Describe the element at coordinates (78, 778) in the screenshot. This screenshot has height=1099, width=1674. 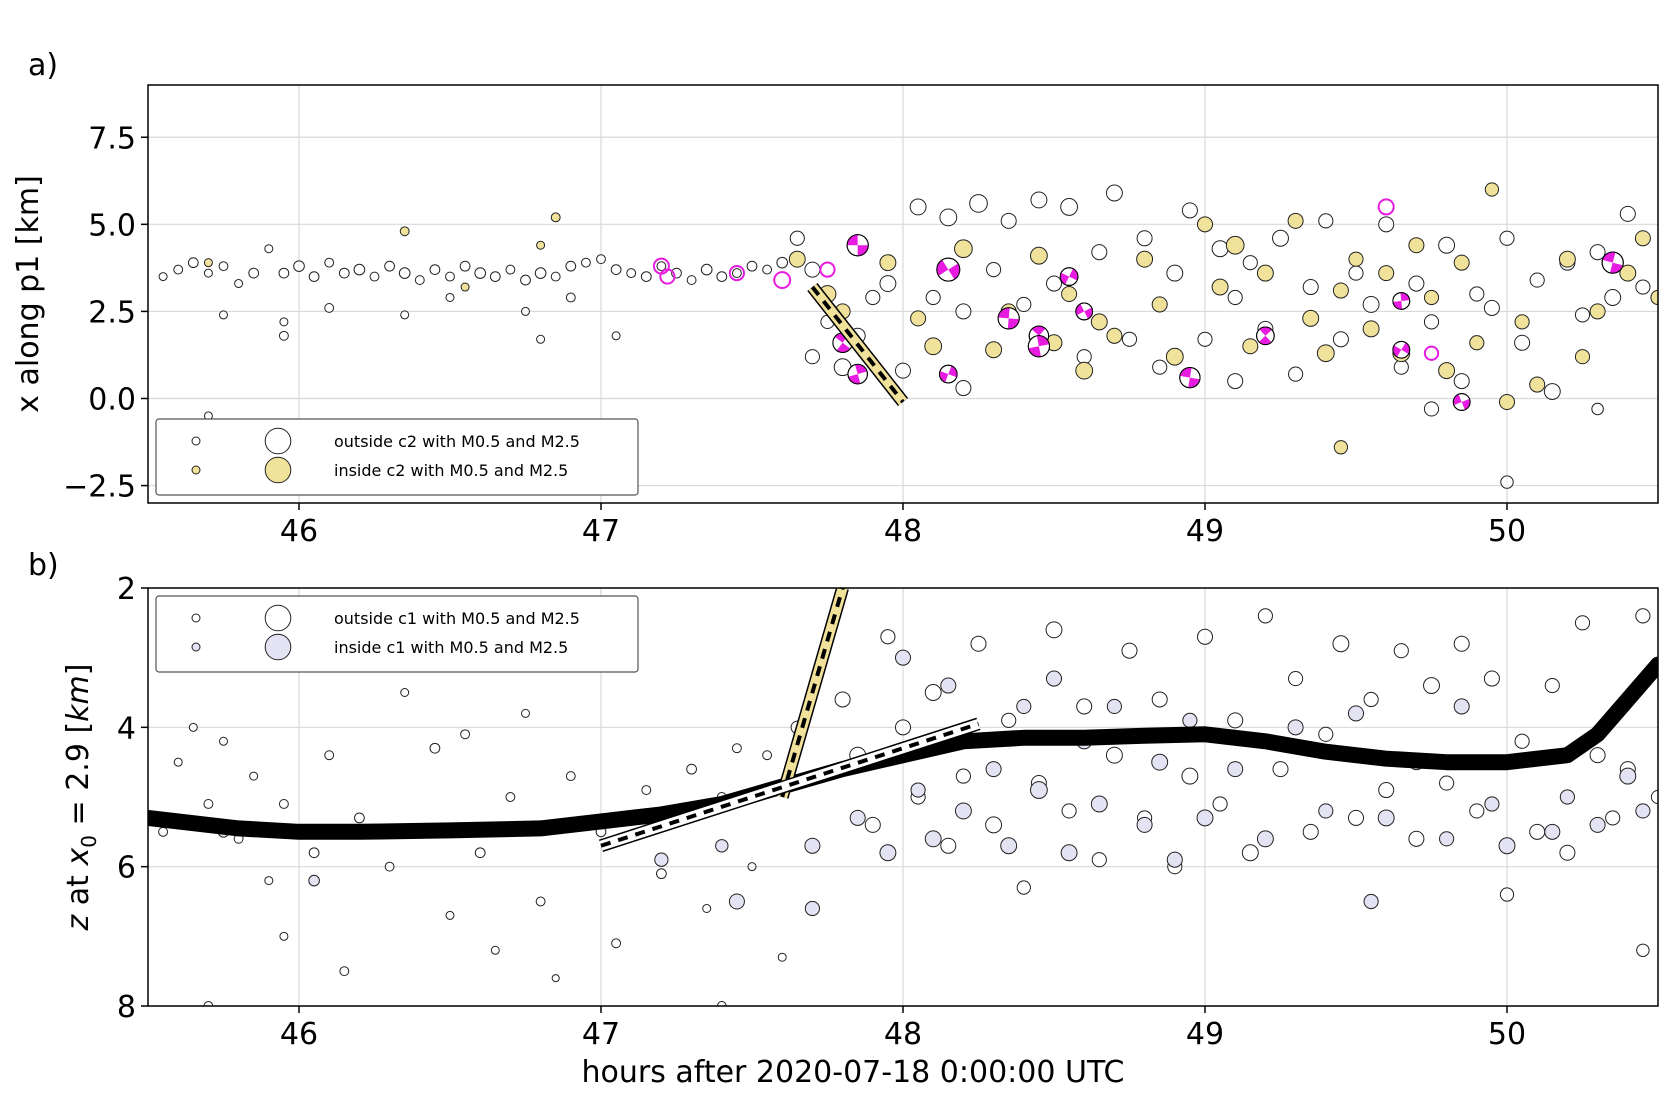
I see `ylabel-b-eq: = 2.9 [` at that location.